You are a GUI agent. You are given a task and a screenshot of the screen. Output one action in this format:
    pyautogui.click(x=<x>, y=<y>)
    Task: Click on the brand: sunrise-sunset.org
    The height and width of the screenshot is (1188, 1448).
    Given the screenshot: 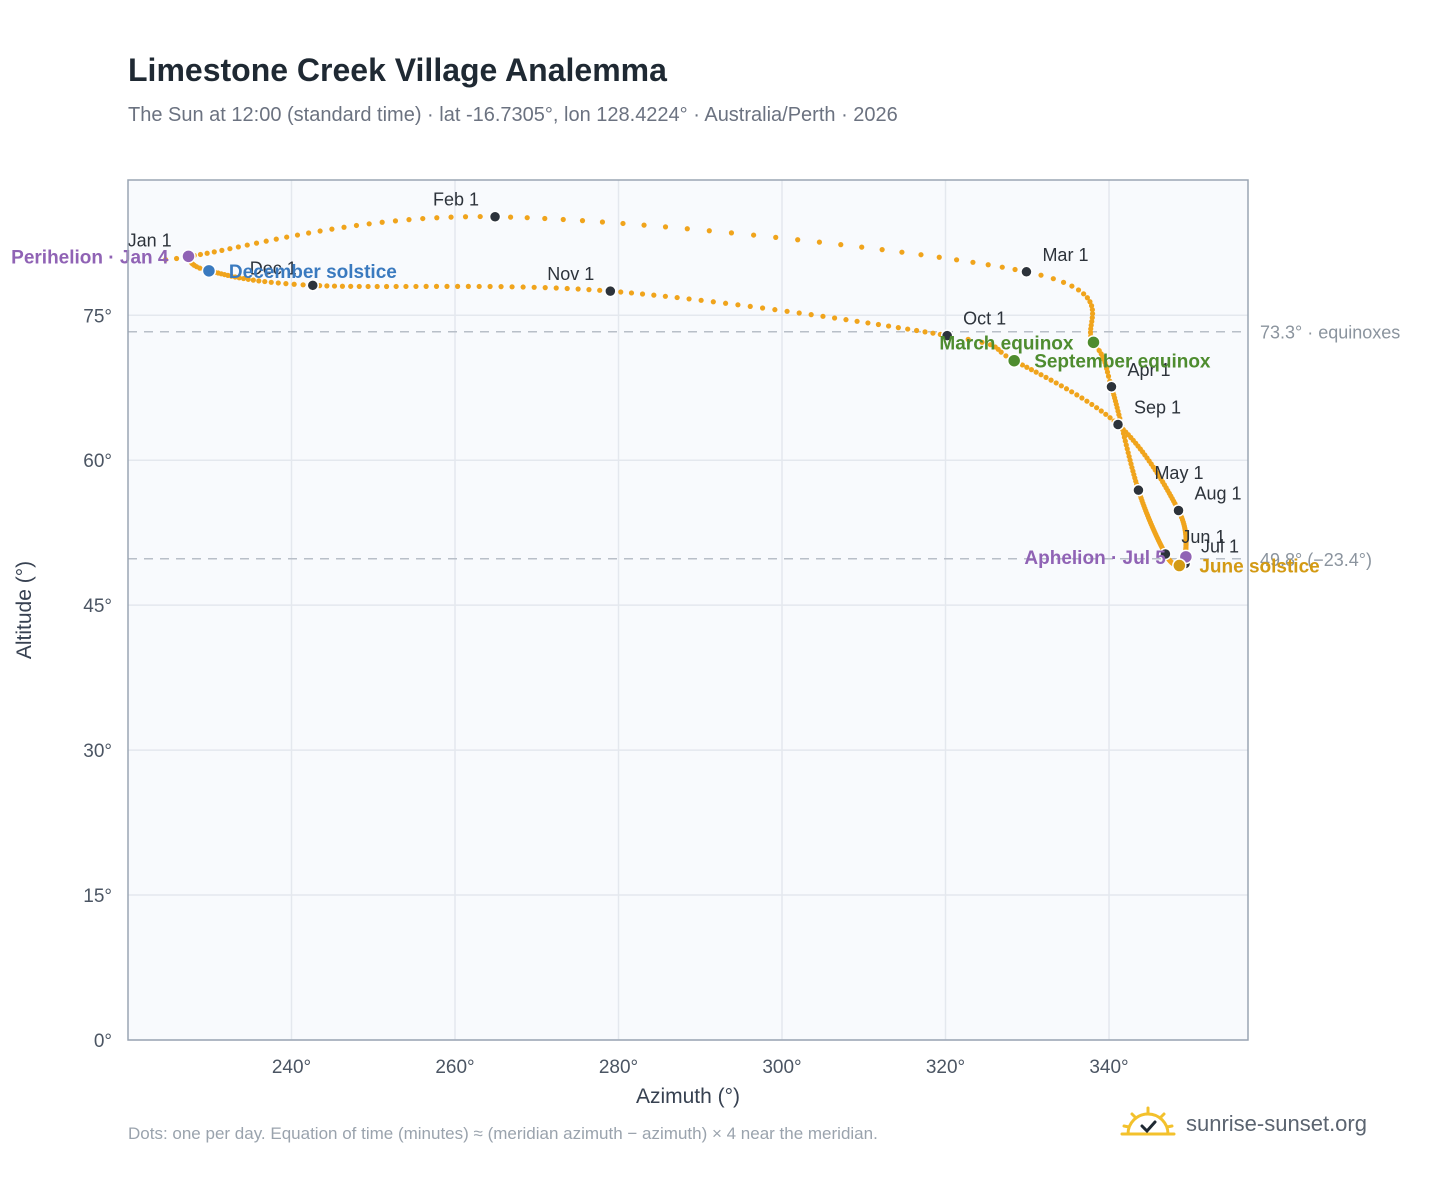 What is the action you would take?
    pyautogui.click(x=1243, y=1124)
    